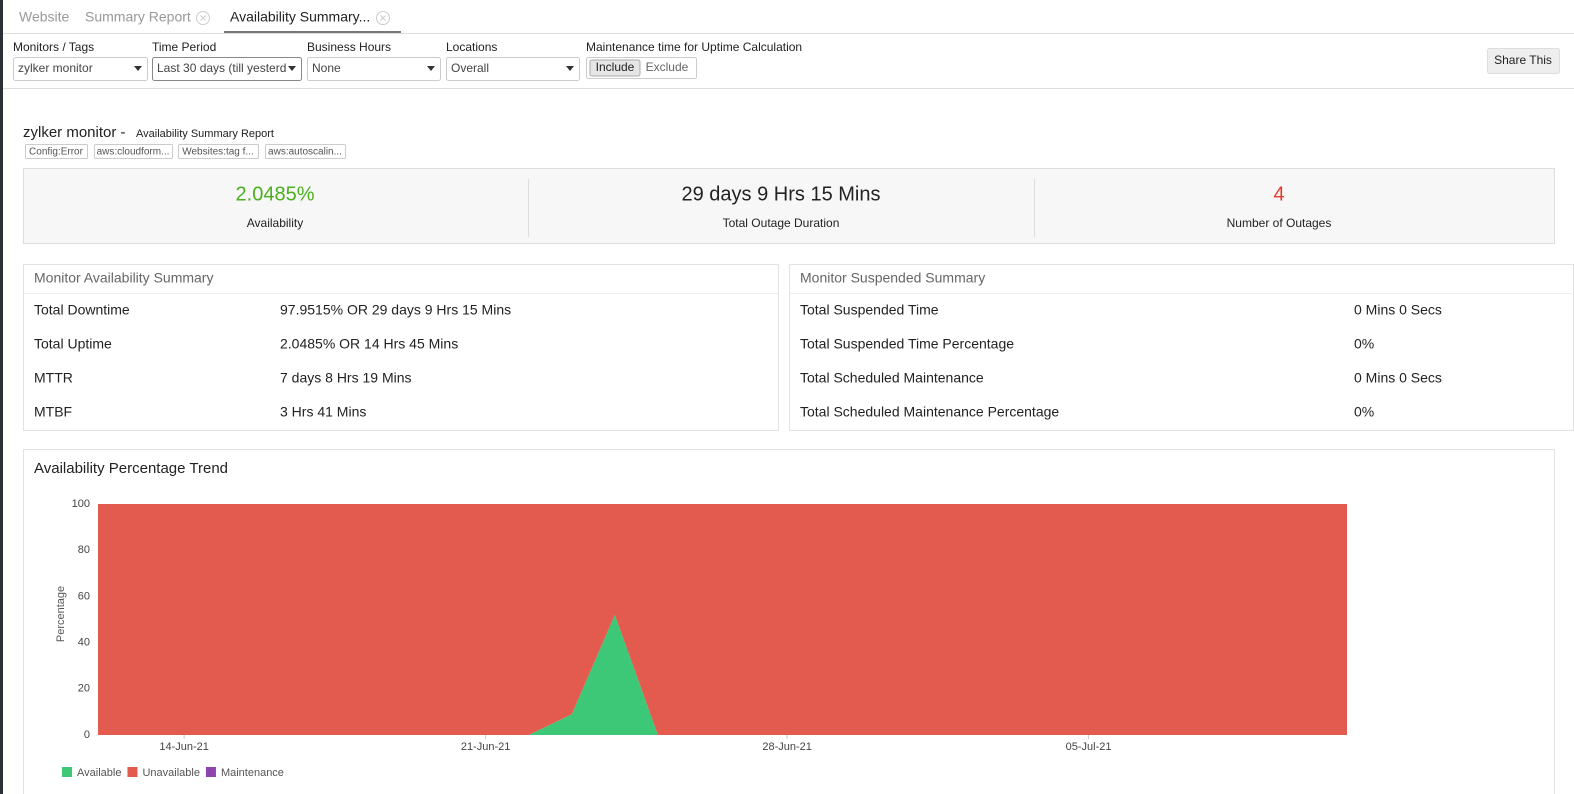 The image size is (1574, 794). Describe the element at coordinates (1089, 747) in the screenshot. I see `x-tick-label: 05-Jul-21` at that location.